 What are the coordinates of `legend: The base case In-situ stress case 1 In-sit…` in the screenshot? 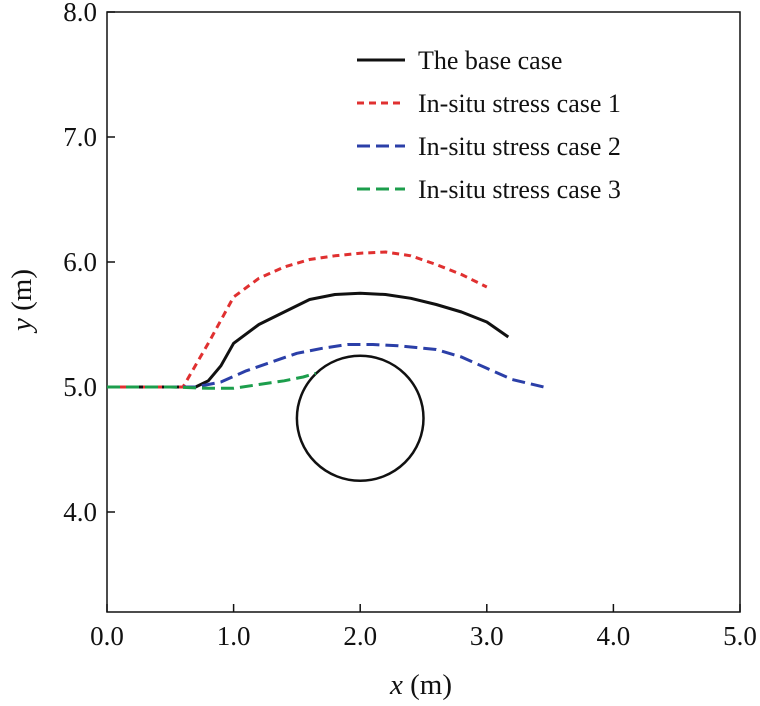 It's located at (489, 125).